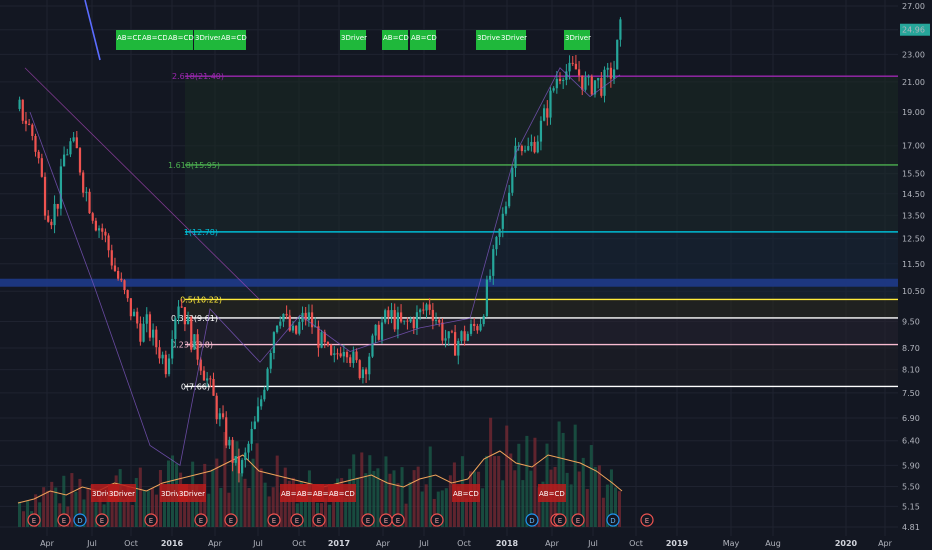 The height and width of the screenshot is (550, 932). Describe the element at coordinates (194, 165) in the screenshot. I see `fib-label: 1.618(15.95)` at that location.